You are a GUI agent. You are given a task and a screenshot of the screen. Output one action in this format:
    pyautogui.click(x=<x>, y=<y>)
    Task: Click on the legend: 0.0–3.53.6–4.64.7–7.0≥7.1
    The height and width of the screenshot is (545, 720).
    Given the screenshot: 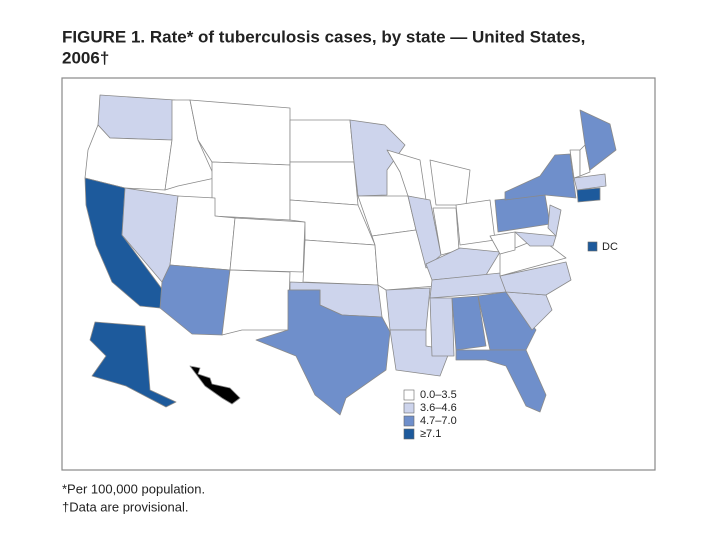 What is the action you would take?
    pyautogui.click(x=430, y=414)
    